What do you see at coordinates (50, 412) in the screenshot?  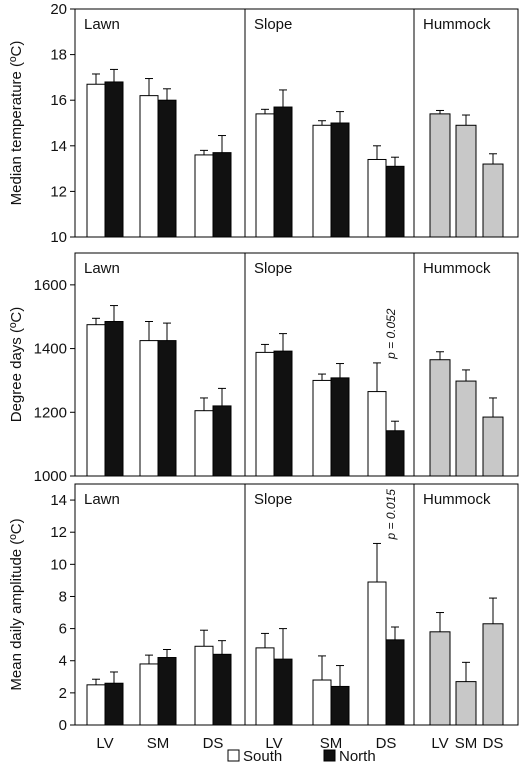 I see `y-tick-label: 1200` at bounding box center [50, 412].